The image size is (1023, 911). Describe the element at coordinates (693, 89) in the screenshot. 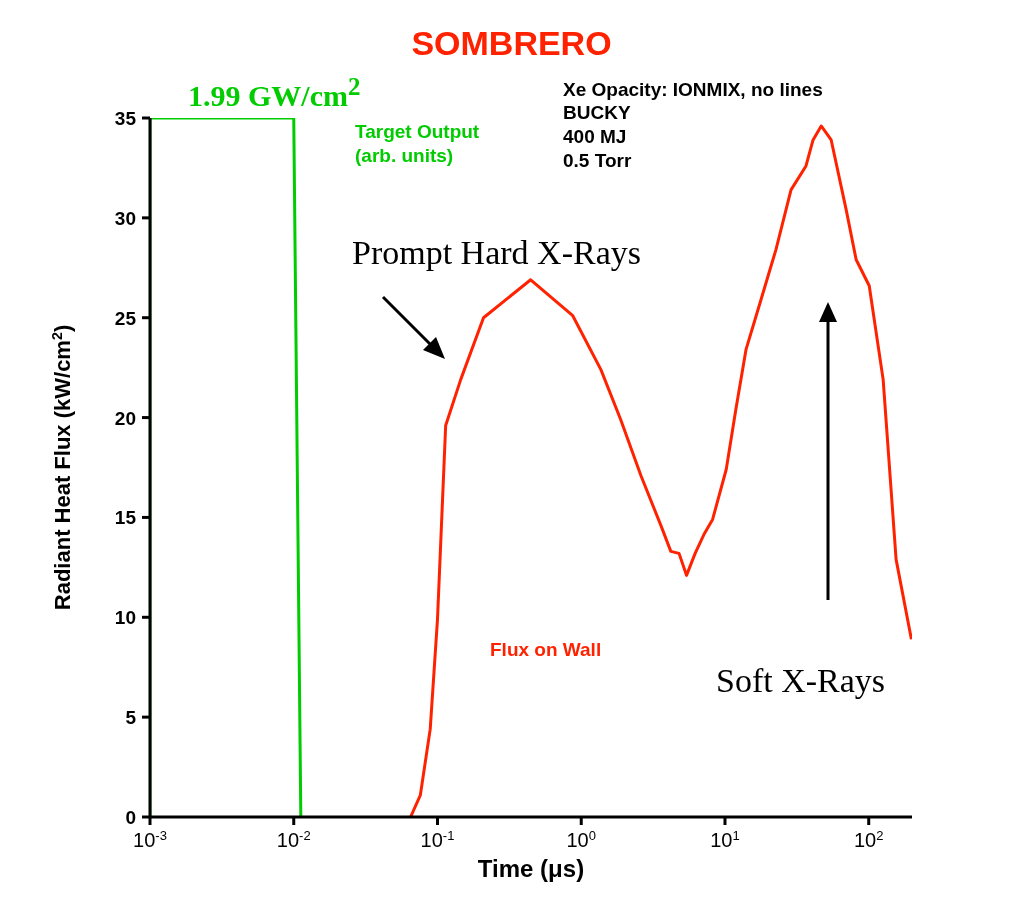

I see `text: Xe Opacity: IONMIX, no lines` at that location.